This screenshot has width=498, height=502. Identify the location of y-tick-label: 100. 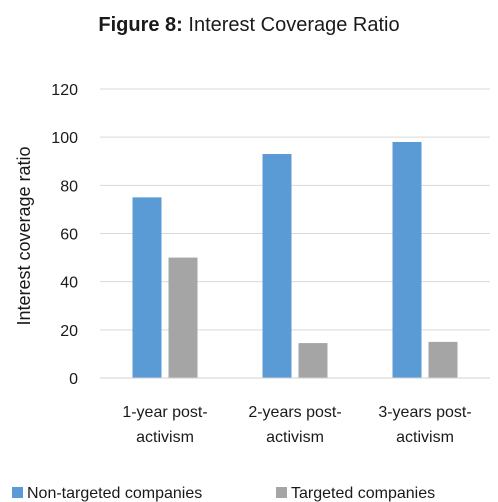
(64, 138).